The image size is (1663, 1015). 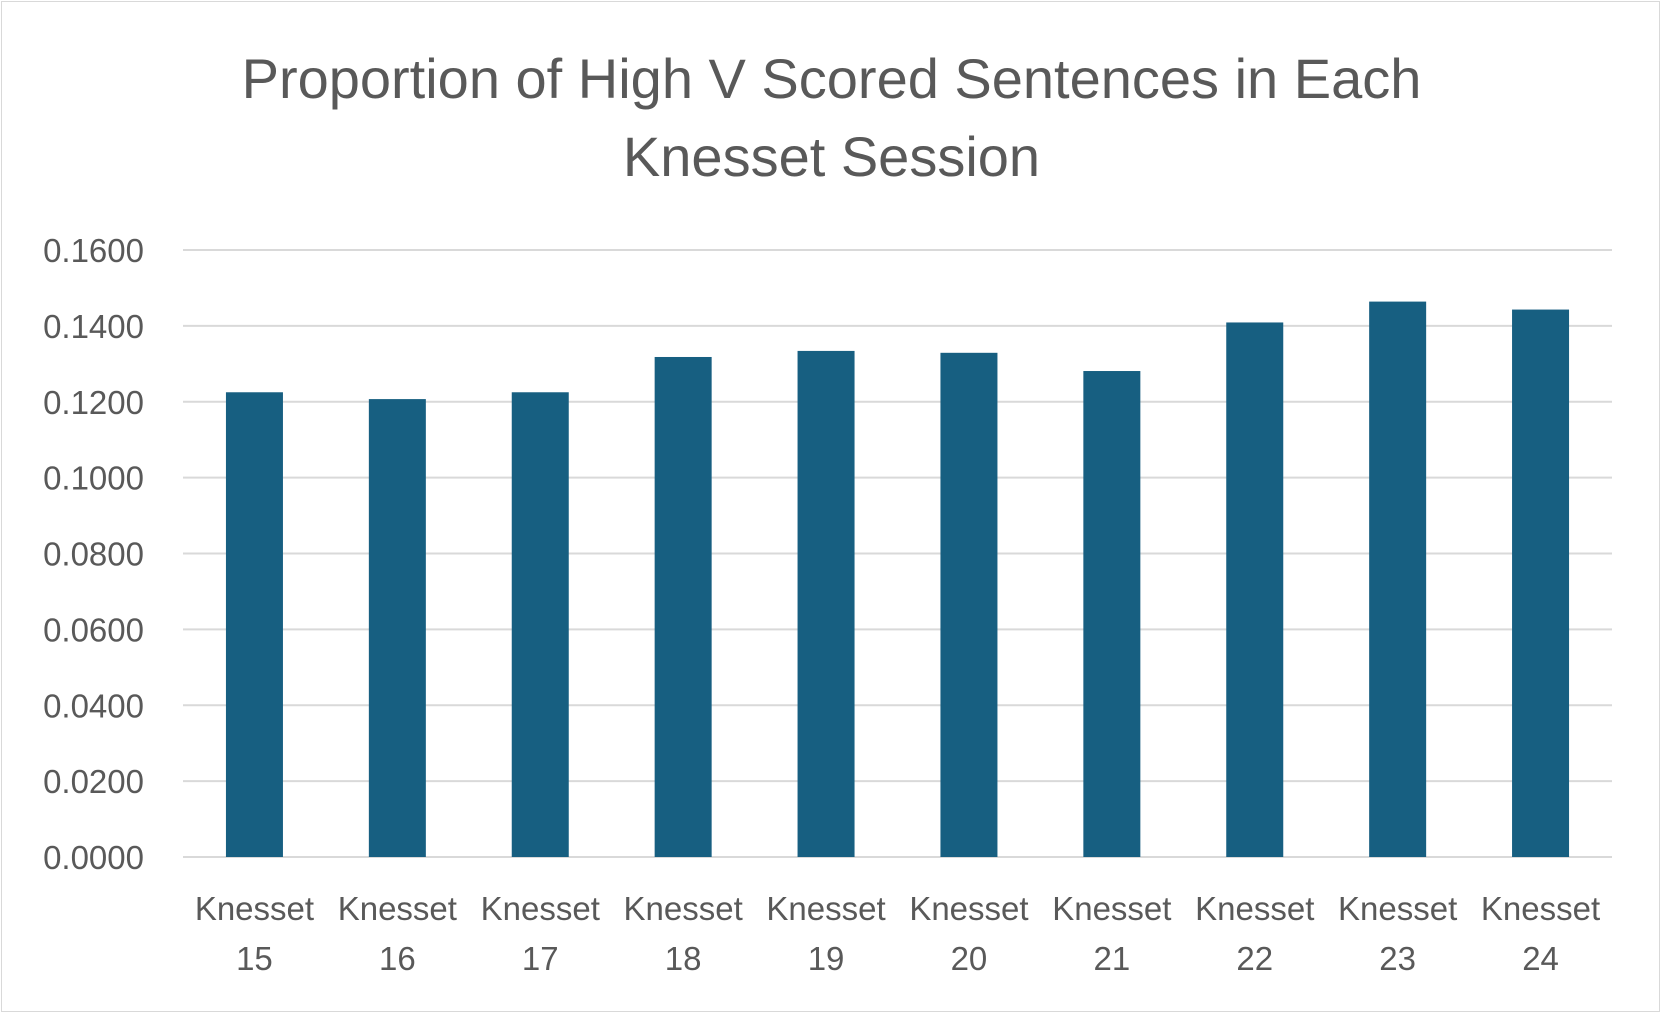 I want to click on x-tick-label: 23, so click(x=1397, y=958).